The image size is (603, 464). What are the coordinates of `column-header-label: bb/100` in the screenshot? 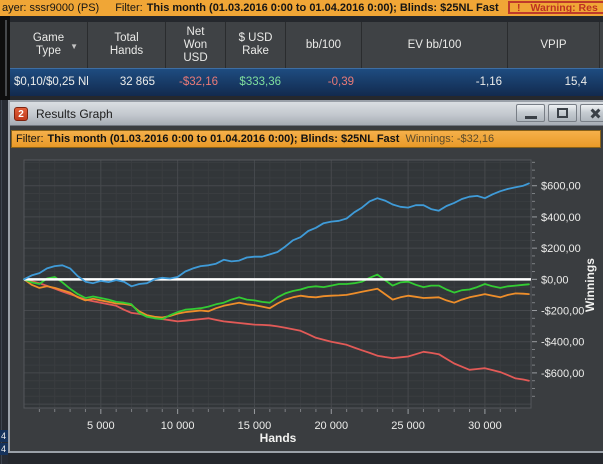 It's located at (323, 44).